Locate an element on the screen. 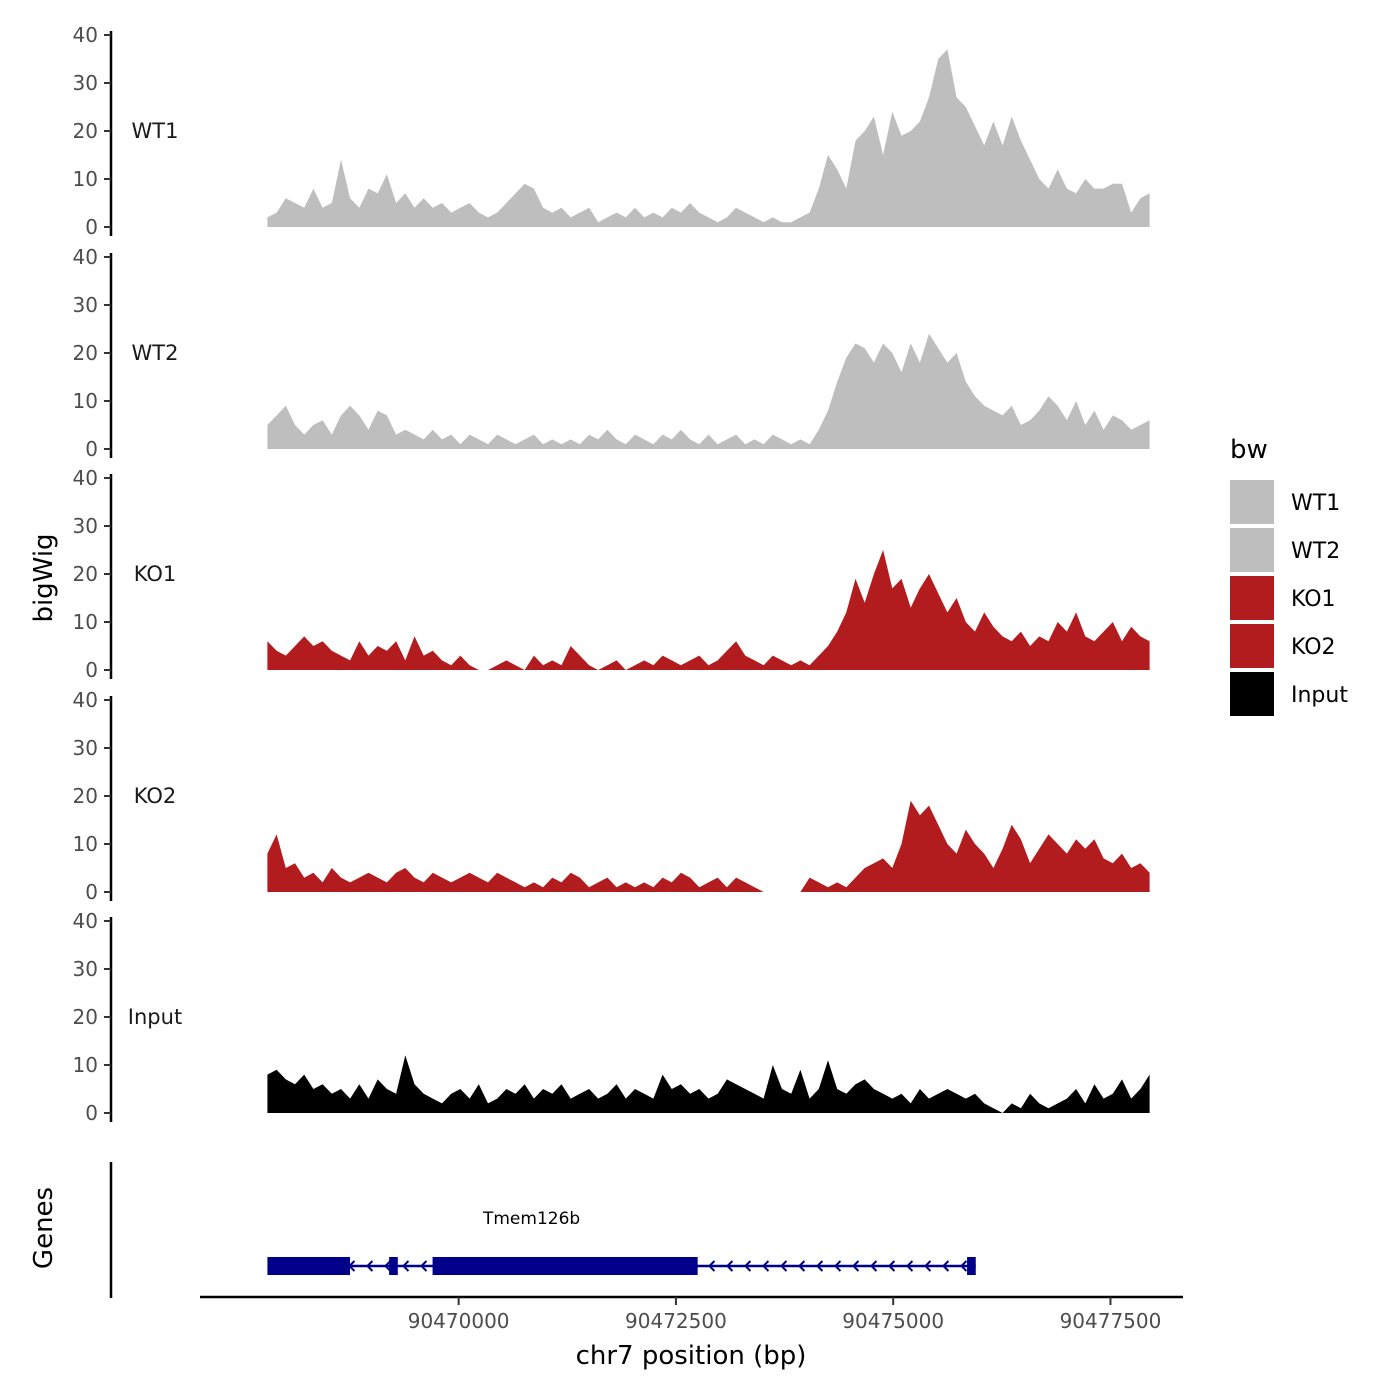 Image resolution: width=1400 pixels, height=1400 pixels. x-axis-title: chr7 position (bp) is located at coordinates (691, 1356).